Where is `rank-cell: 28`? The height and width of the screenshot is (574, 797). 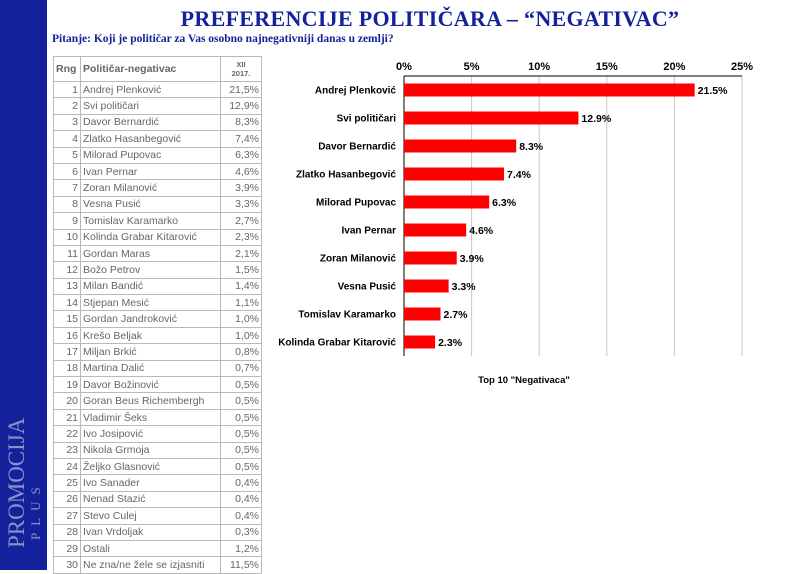
rank-cell: 28 is located at coordinates (67, 532).